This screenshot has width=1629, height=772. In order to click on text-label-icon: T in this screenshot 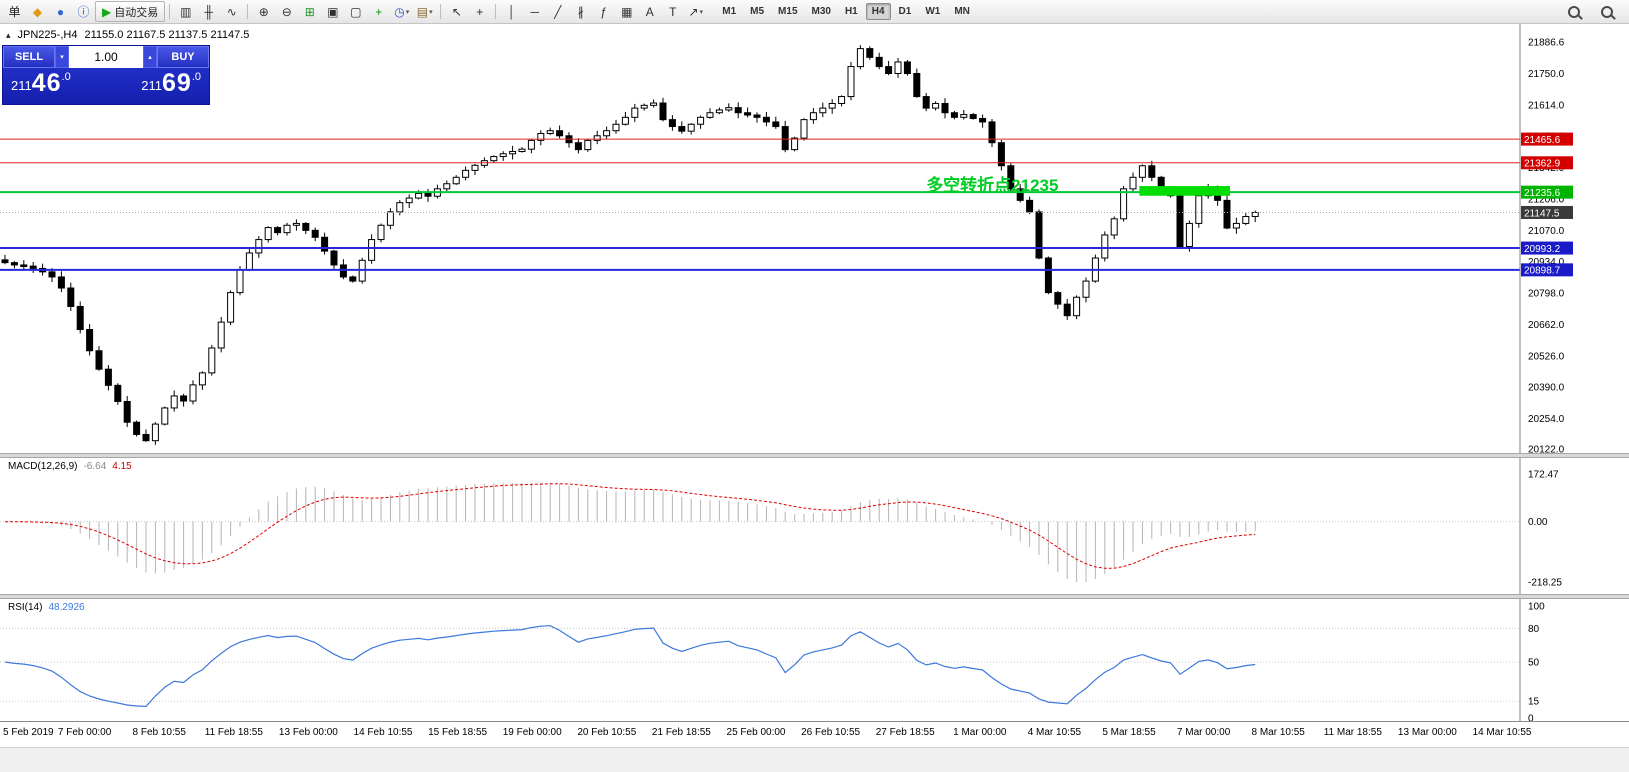, I will do `click(673, 11)`.